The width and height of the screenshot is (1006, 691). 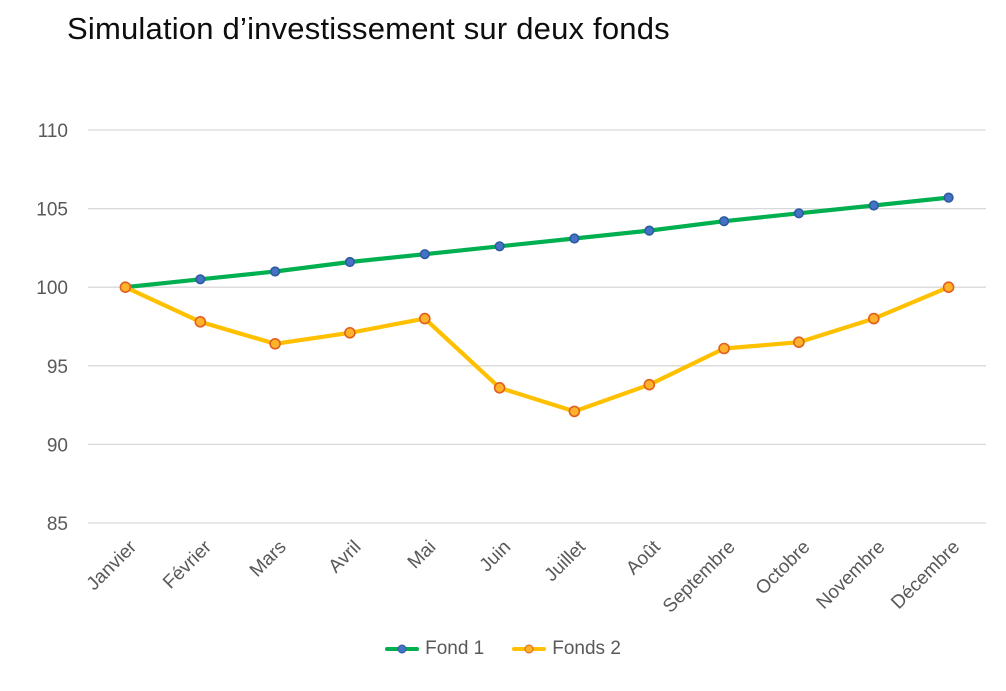 What do you see at coordinates (53, 131) in the screenshot?
I see `y-axis-tick-label: 110` at bounding box center [53, 131].